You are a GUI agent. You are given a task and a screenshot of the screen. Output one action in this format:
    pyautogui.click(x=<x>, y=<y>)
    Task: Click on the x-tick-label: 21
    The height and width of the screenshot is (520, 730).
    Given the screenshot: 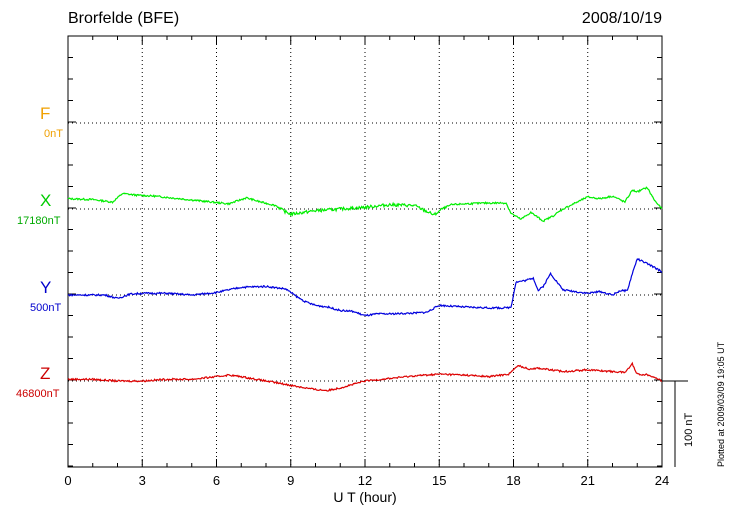 What is the action you would take?
    pyautogui.click(x=588, y=480)
    